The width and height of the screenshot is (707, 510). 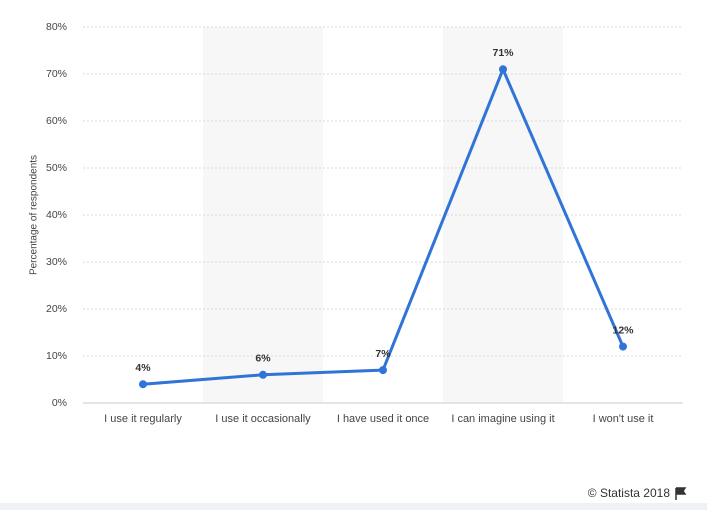 I want to click on data-label: 7%, so click(x=383, y=354).